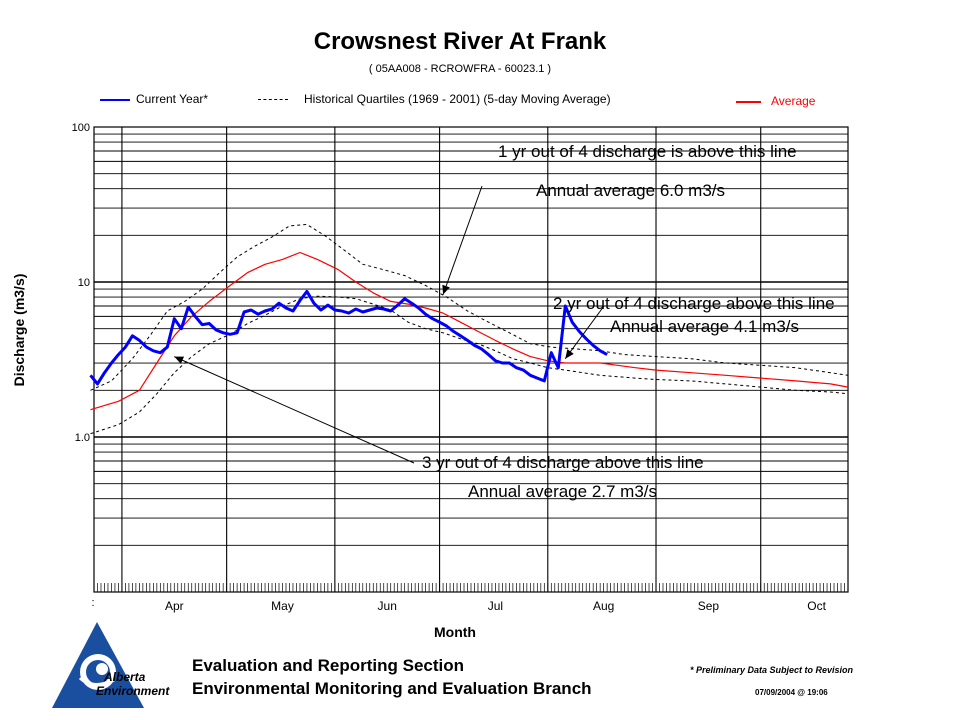 This screenshot has height=720, width=960. What do you see at coordinates (705, 326) in the screenshot?
I see `annotation-median-average: Annual average 4.1 m3/s` at bounding box center [705, 326].